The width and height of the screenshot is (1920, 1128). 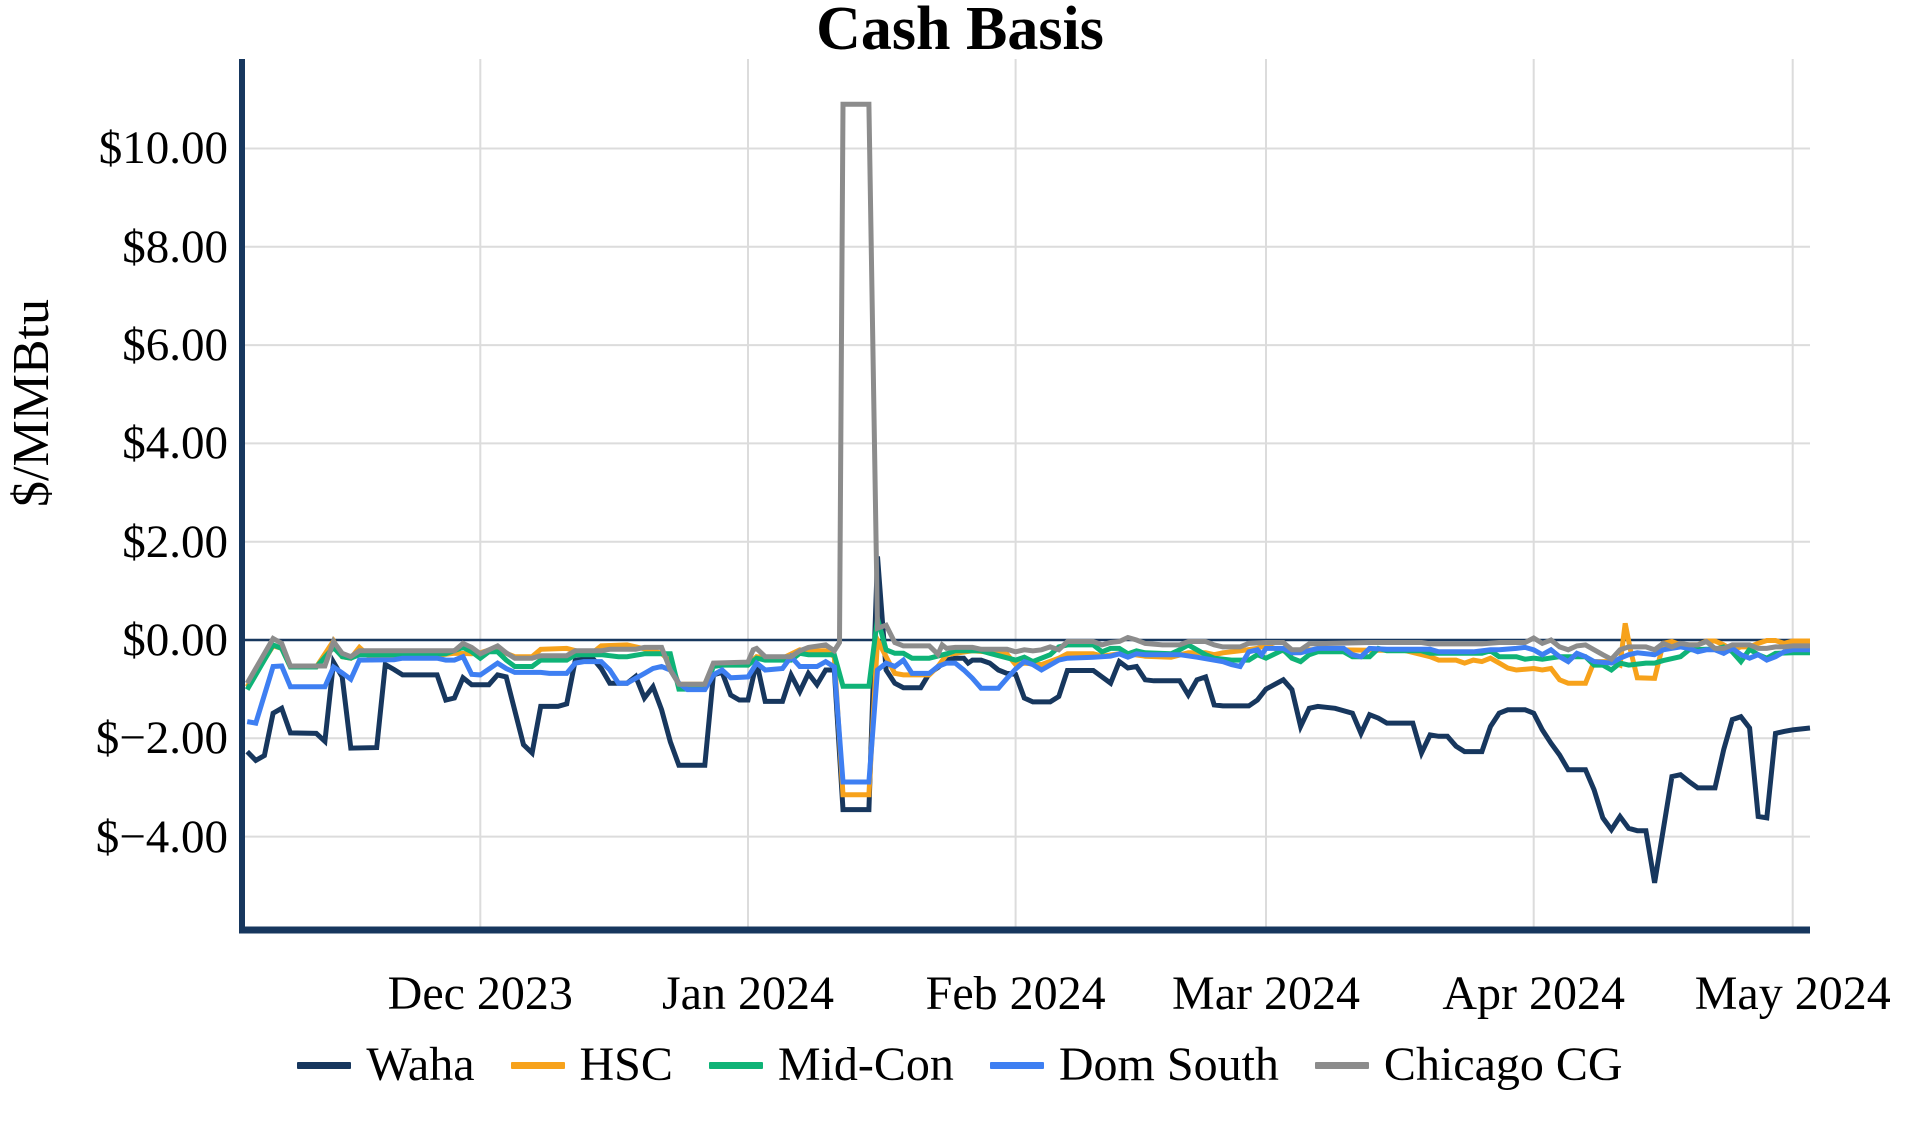 What do you see at coordinates (1027, 654) in the screenshot?
I see `series-line-midcon` at bounding box center [1027, 654].